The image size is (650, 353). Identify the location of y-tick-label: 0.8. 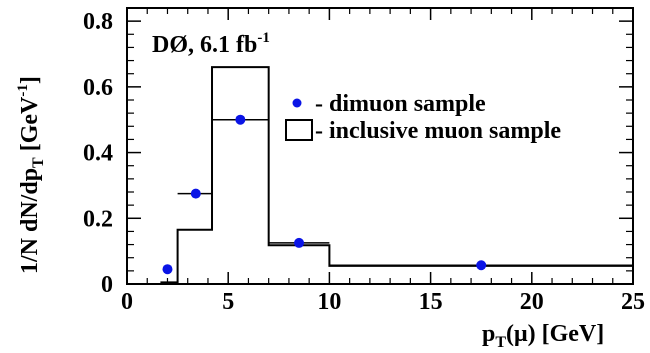
(98, 22).